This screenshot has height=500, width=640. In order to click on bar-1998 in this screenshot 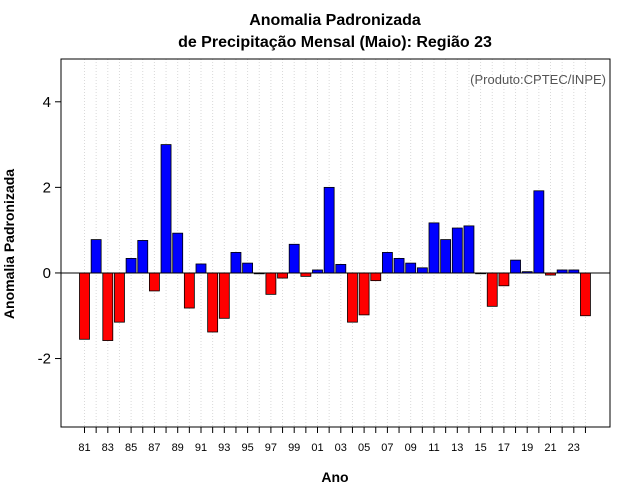, I will do `click(282, 275)`.